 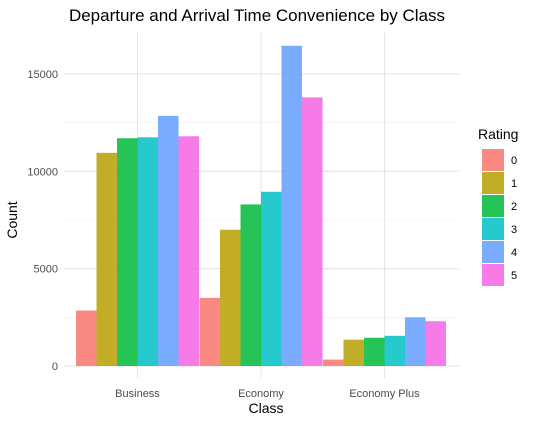 I want to click on x-axis-ticks: Business Economy Economy Plus, so click(x=267, y=394).